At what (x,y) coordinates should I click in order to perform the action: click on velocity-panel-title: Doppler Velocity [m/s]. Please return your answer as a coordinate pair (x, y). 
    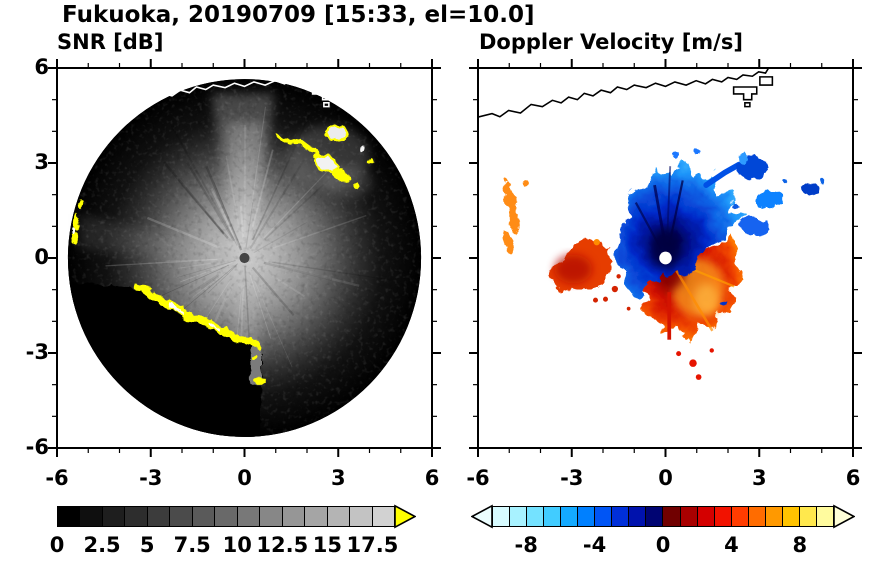
    Looking at the image, I should click on (611, 42).